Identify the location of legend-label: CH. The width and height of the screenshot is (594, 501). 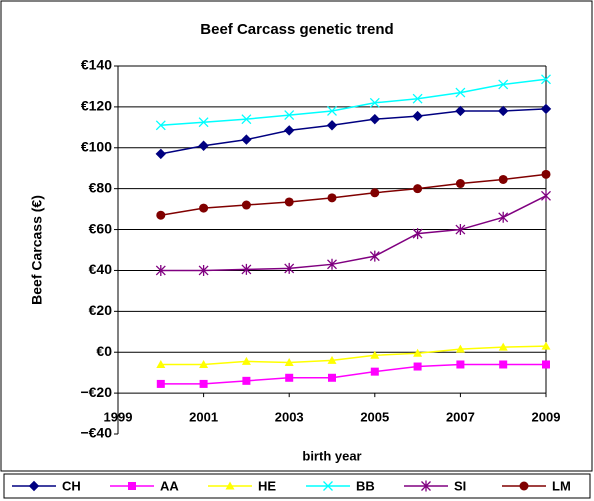
(71, 485).